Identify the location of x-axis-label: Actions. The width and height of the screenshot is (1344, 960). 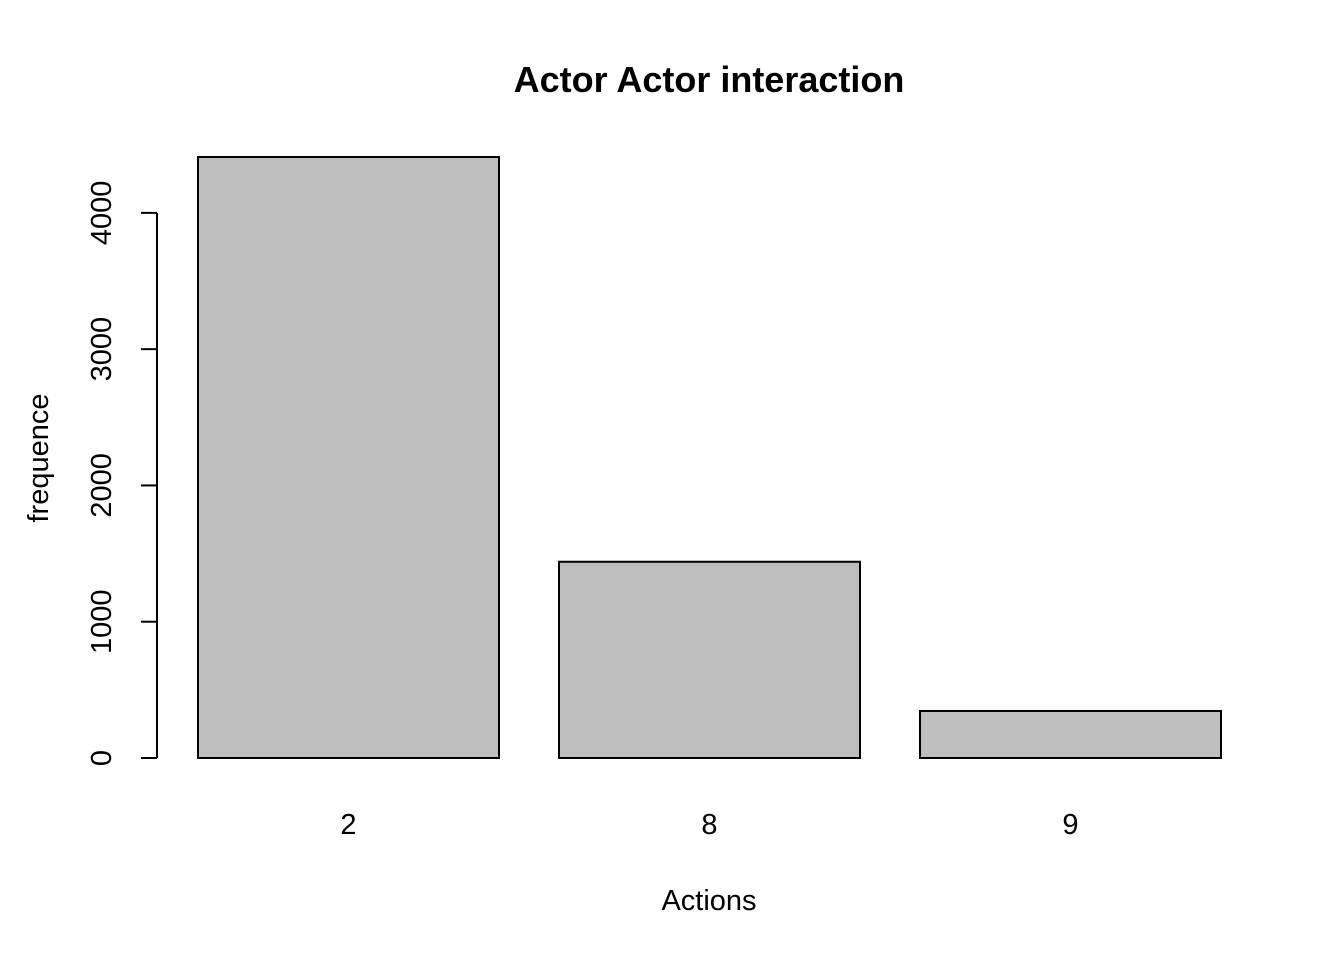
(708, 901).